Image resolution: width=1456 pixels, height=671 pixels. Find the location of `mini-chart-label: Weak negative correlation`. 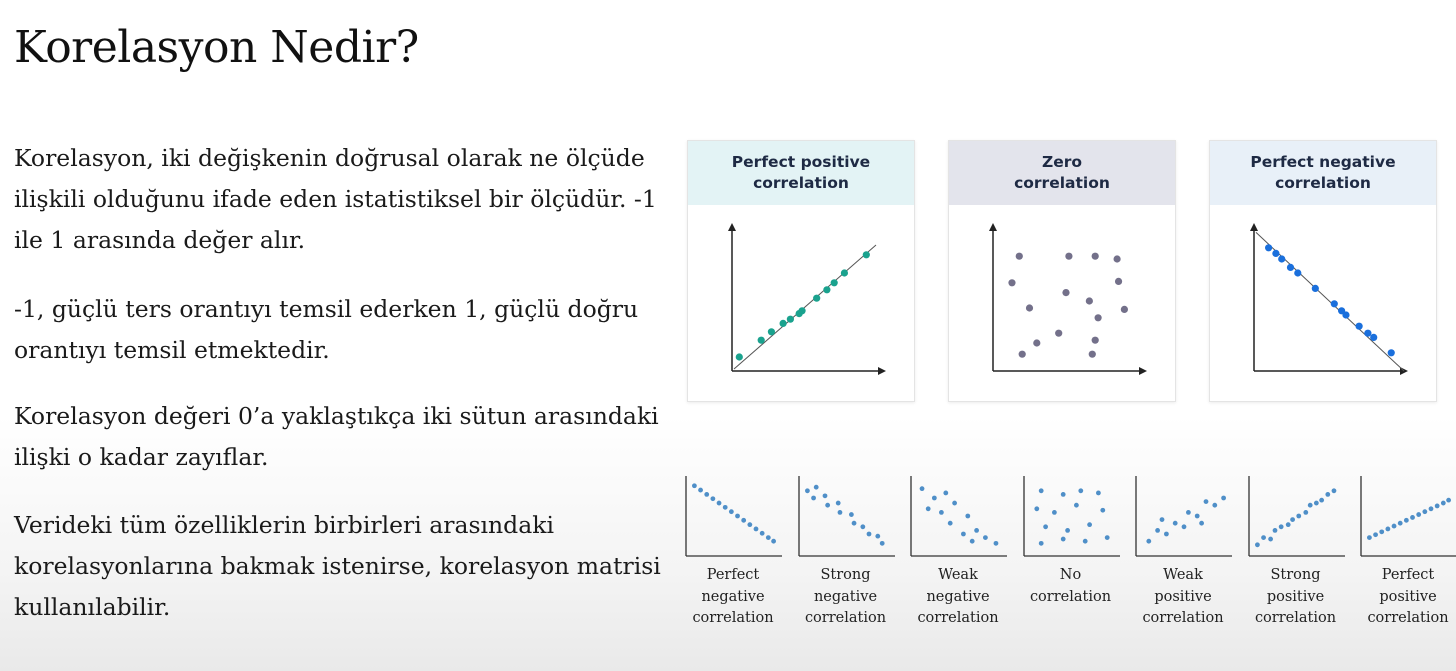

mini-chart-label: Weak negative correlation is located at coordinates (958, 597).